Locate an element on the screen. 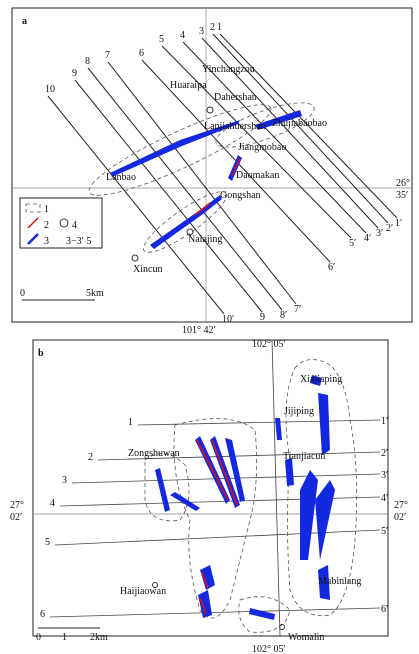  profile-label: 7 is located at coordinates (107, 55).